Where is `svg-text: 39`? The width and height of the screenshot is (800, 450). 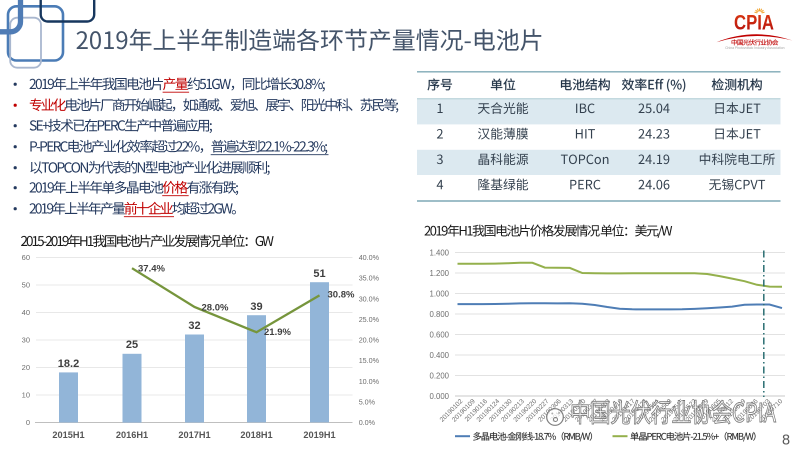 svg-text: 39 is located at coordinates (256, 307).